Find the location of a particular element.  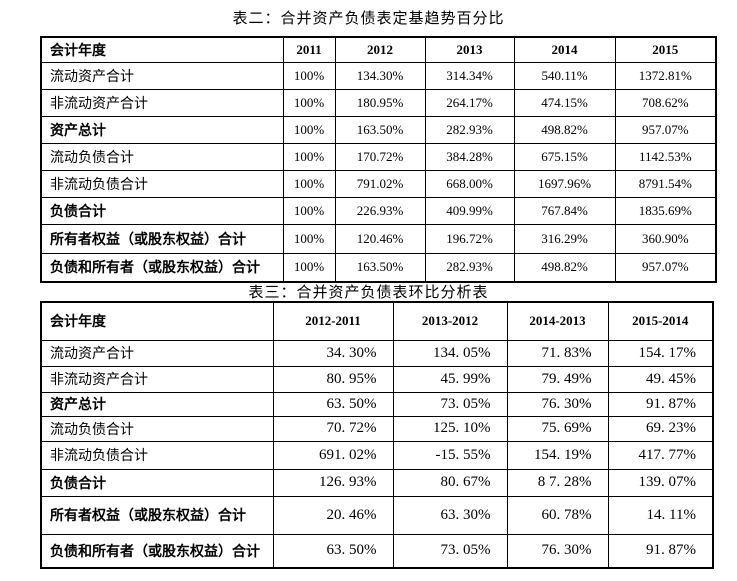

value-cell: 71. 83% is located at coordinates (557, 353).